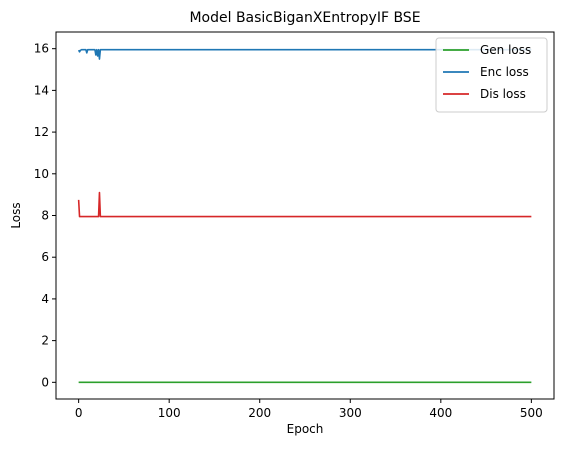 The width and height of the screenshot is (563, 455). I want to click on chart-title: Model BasicBiganXEntropyIF BSE, so click(304, 18).